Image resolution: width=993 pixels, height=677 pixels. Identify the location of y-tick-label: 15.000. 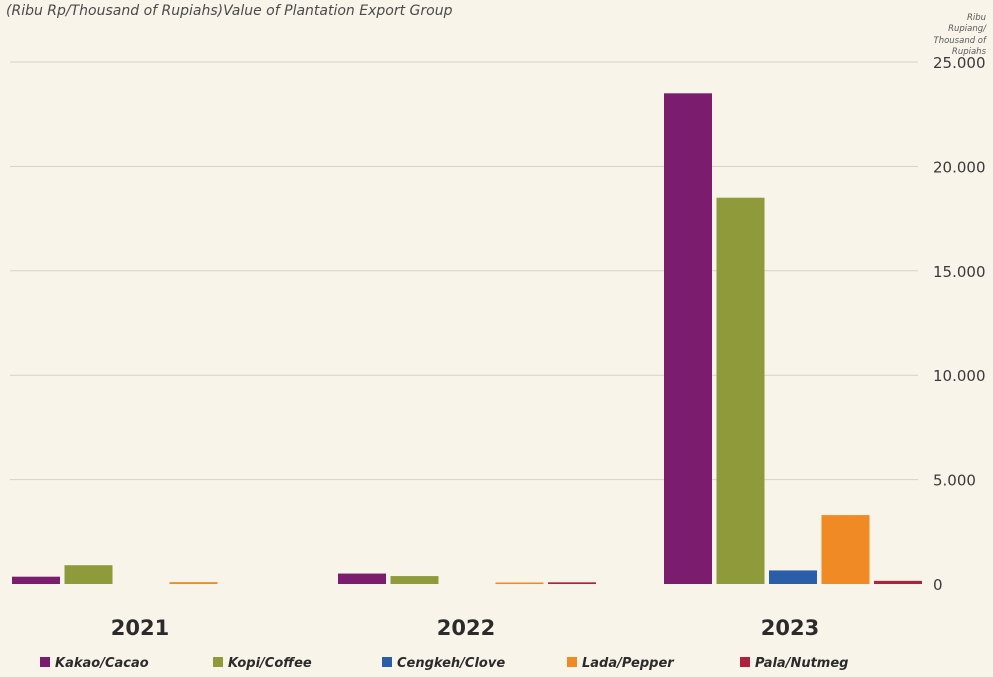
(959, 272).